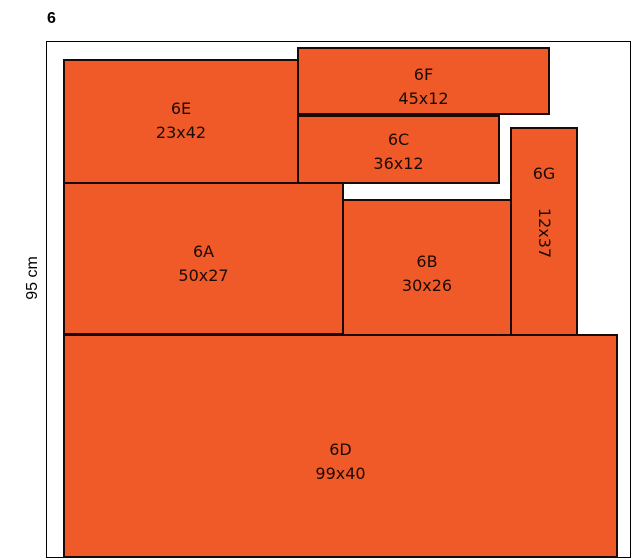 The height and width of the screenshot is (560, 634). Describe the element at coordinates (203, 275) in the screenshot. I see `piece-6a-size: 50x27` at that location.